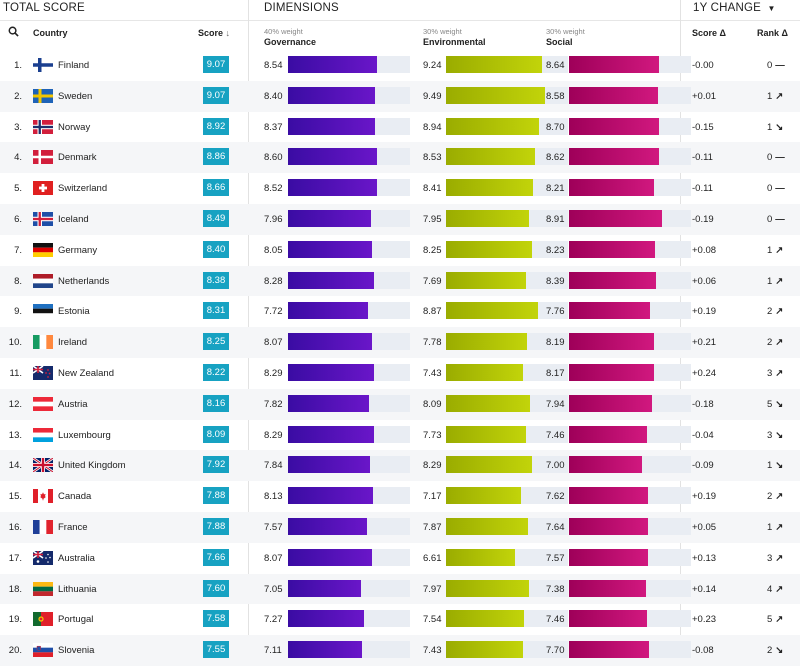  What do you see at coordinates (400, 373) in the screenshot?
I see `table-row: 11. New Zealand 8.22 8.29 7.43 8.17 +0.24 3 ↗` at bounding box center [400, 373].